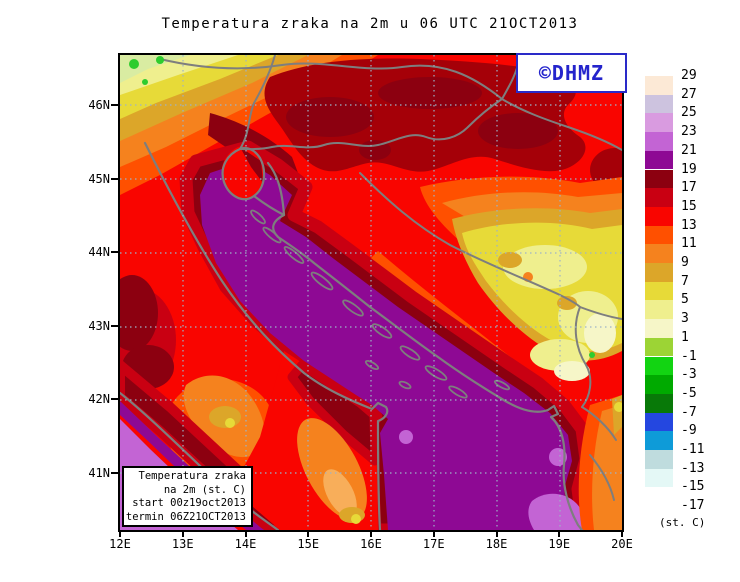 The height and width of the screenshot is (582, 740). What do you see at coordinates (689, 412) in the screenshot?
I see `colorbar-label: -7` at bounding box center [689, 412].